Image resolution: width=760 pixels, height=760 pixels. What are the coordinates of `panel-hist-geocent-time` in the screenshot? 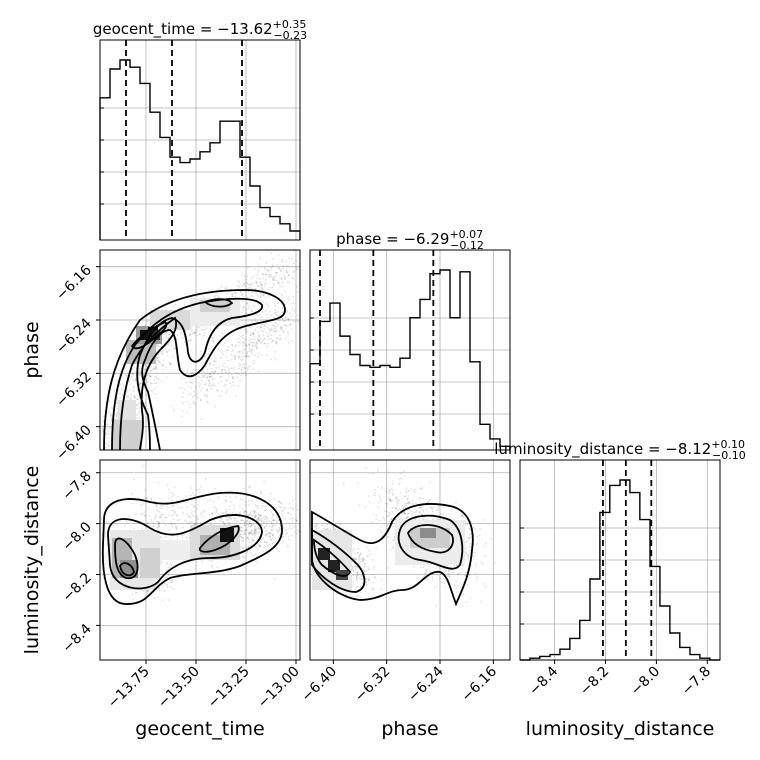 It's located at (200, 140).